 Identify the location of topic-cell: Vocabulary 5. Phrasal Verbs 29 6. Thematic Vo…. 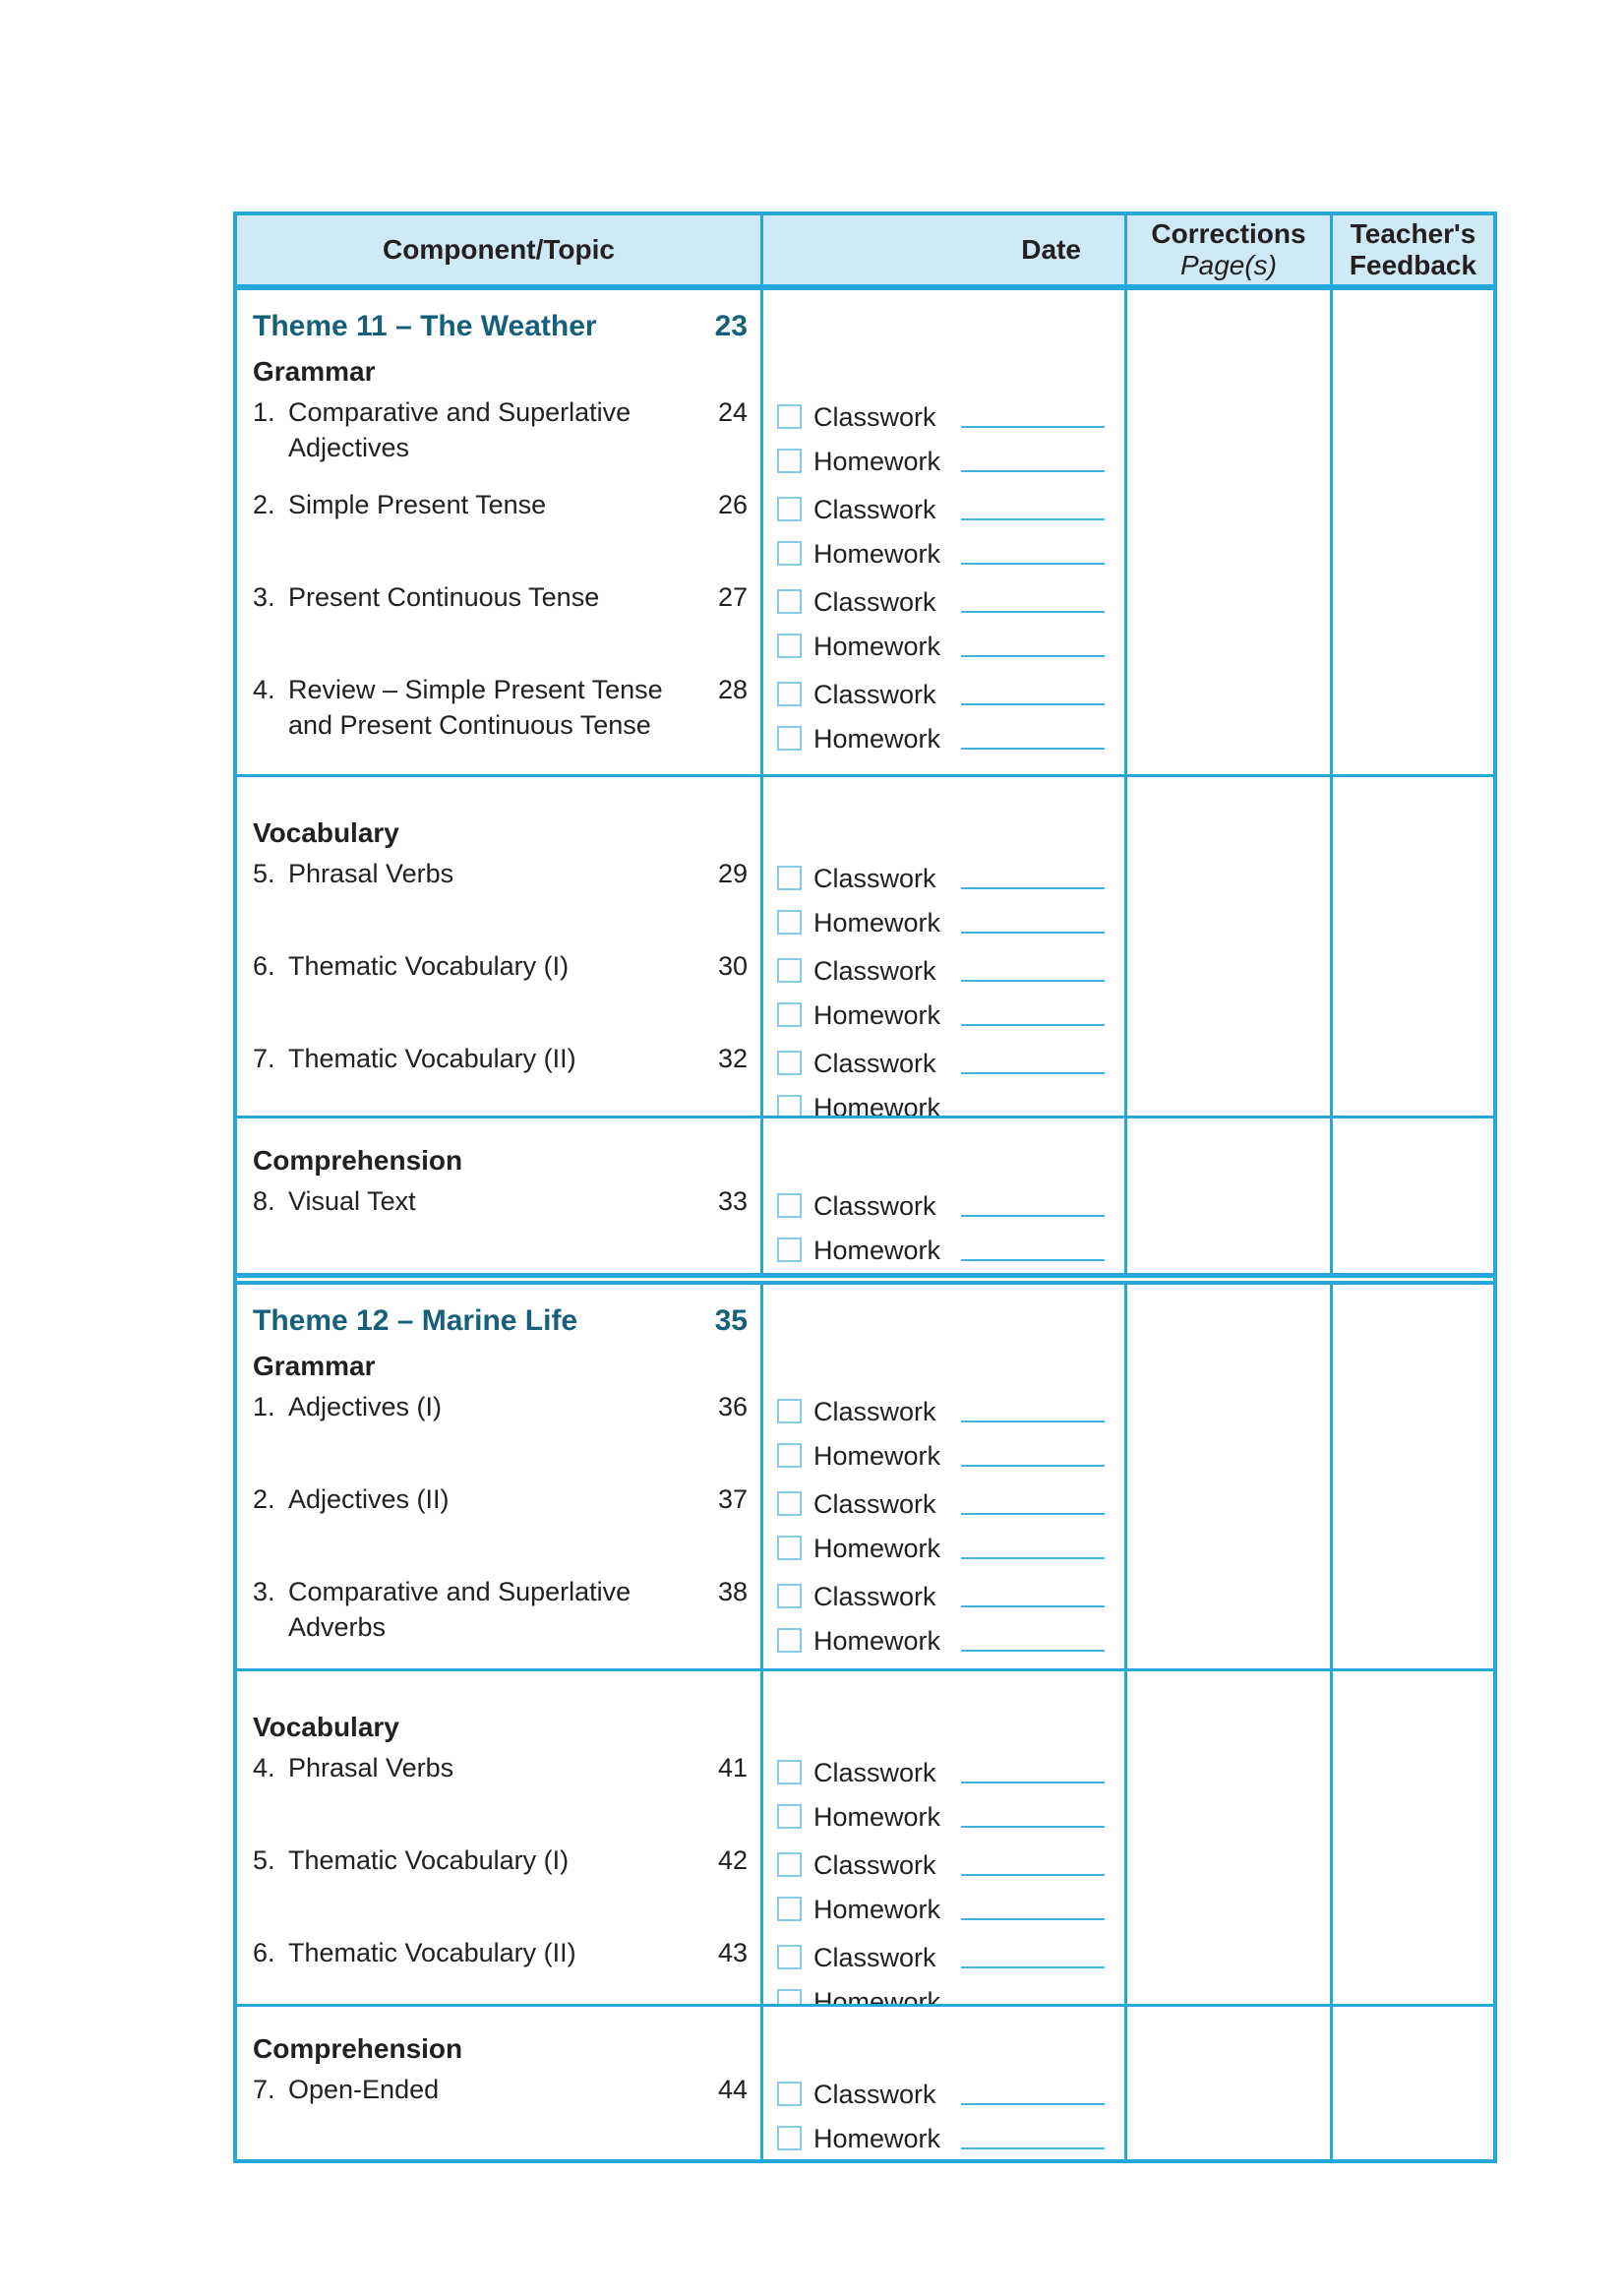
(498, 946).